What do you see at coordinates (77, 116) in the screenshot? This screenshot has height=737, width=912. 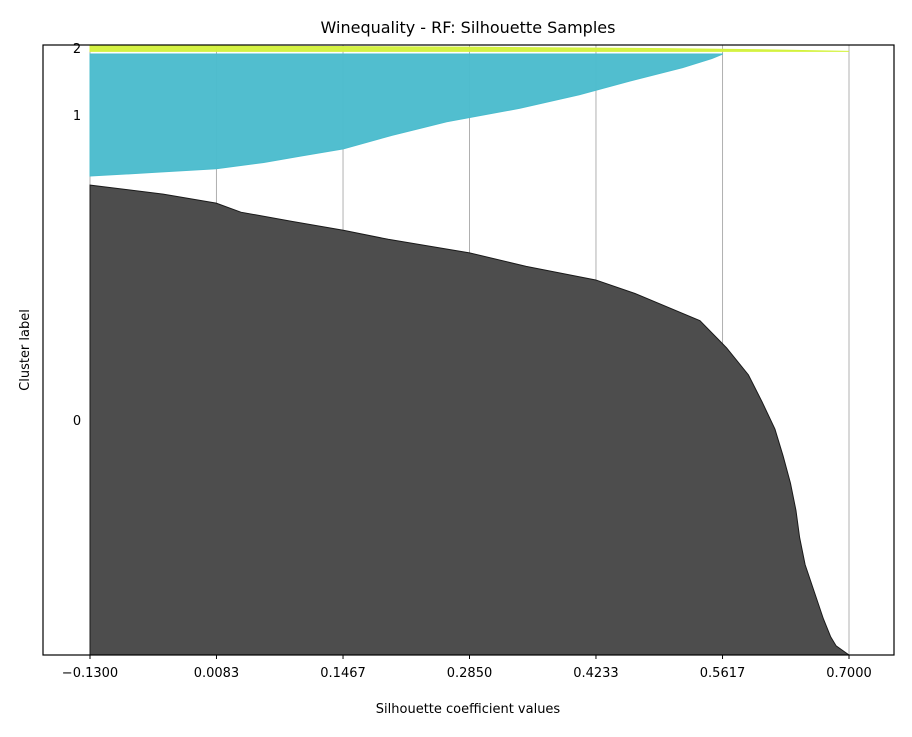 I see `cluster-1-label: 1` at bounding box center [77, 116].